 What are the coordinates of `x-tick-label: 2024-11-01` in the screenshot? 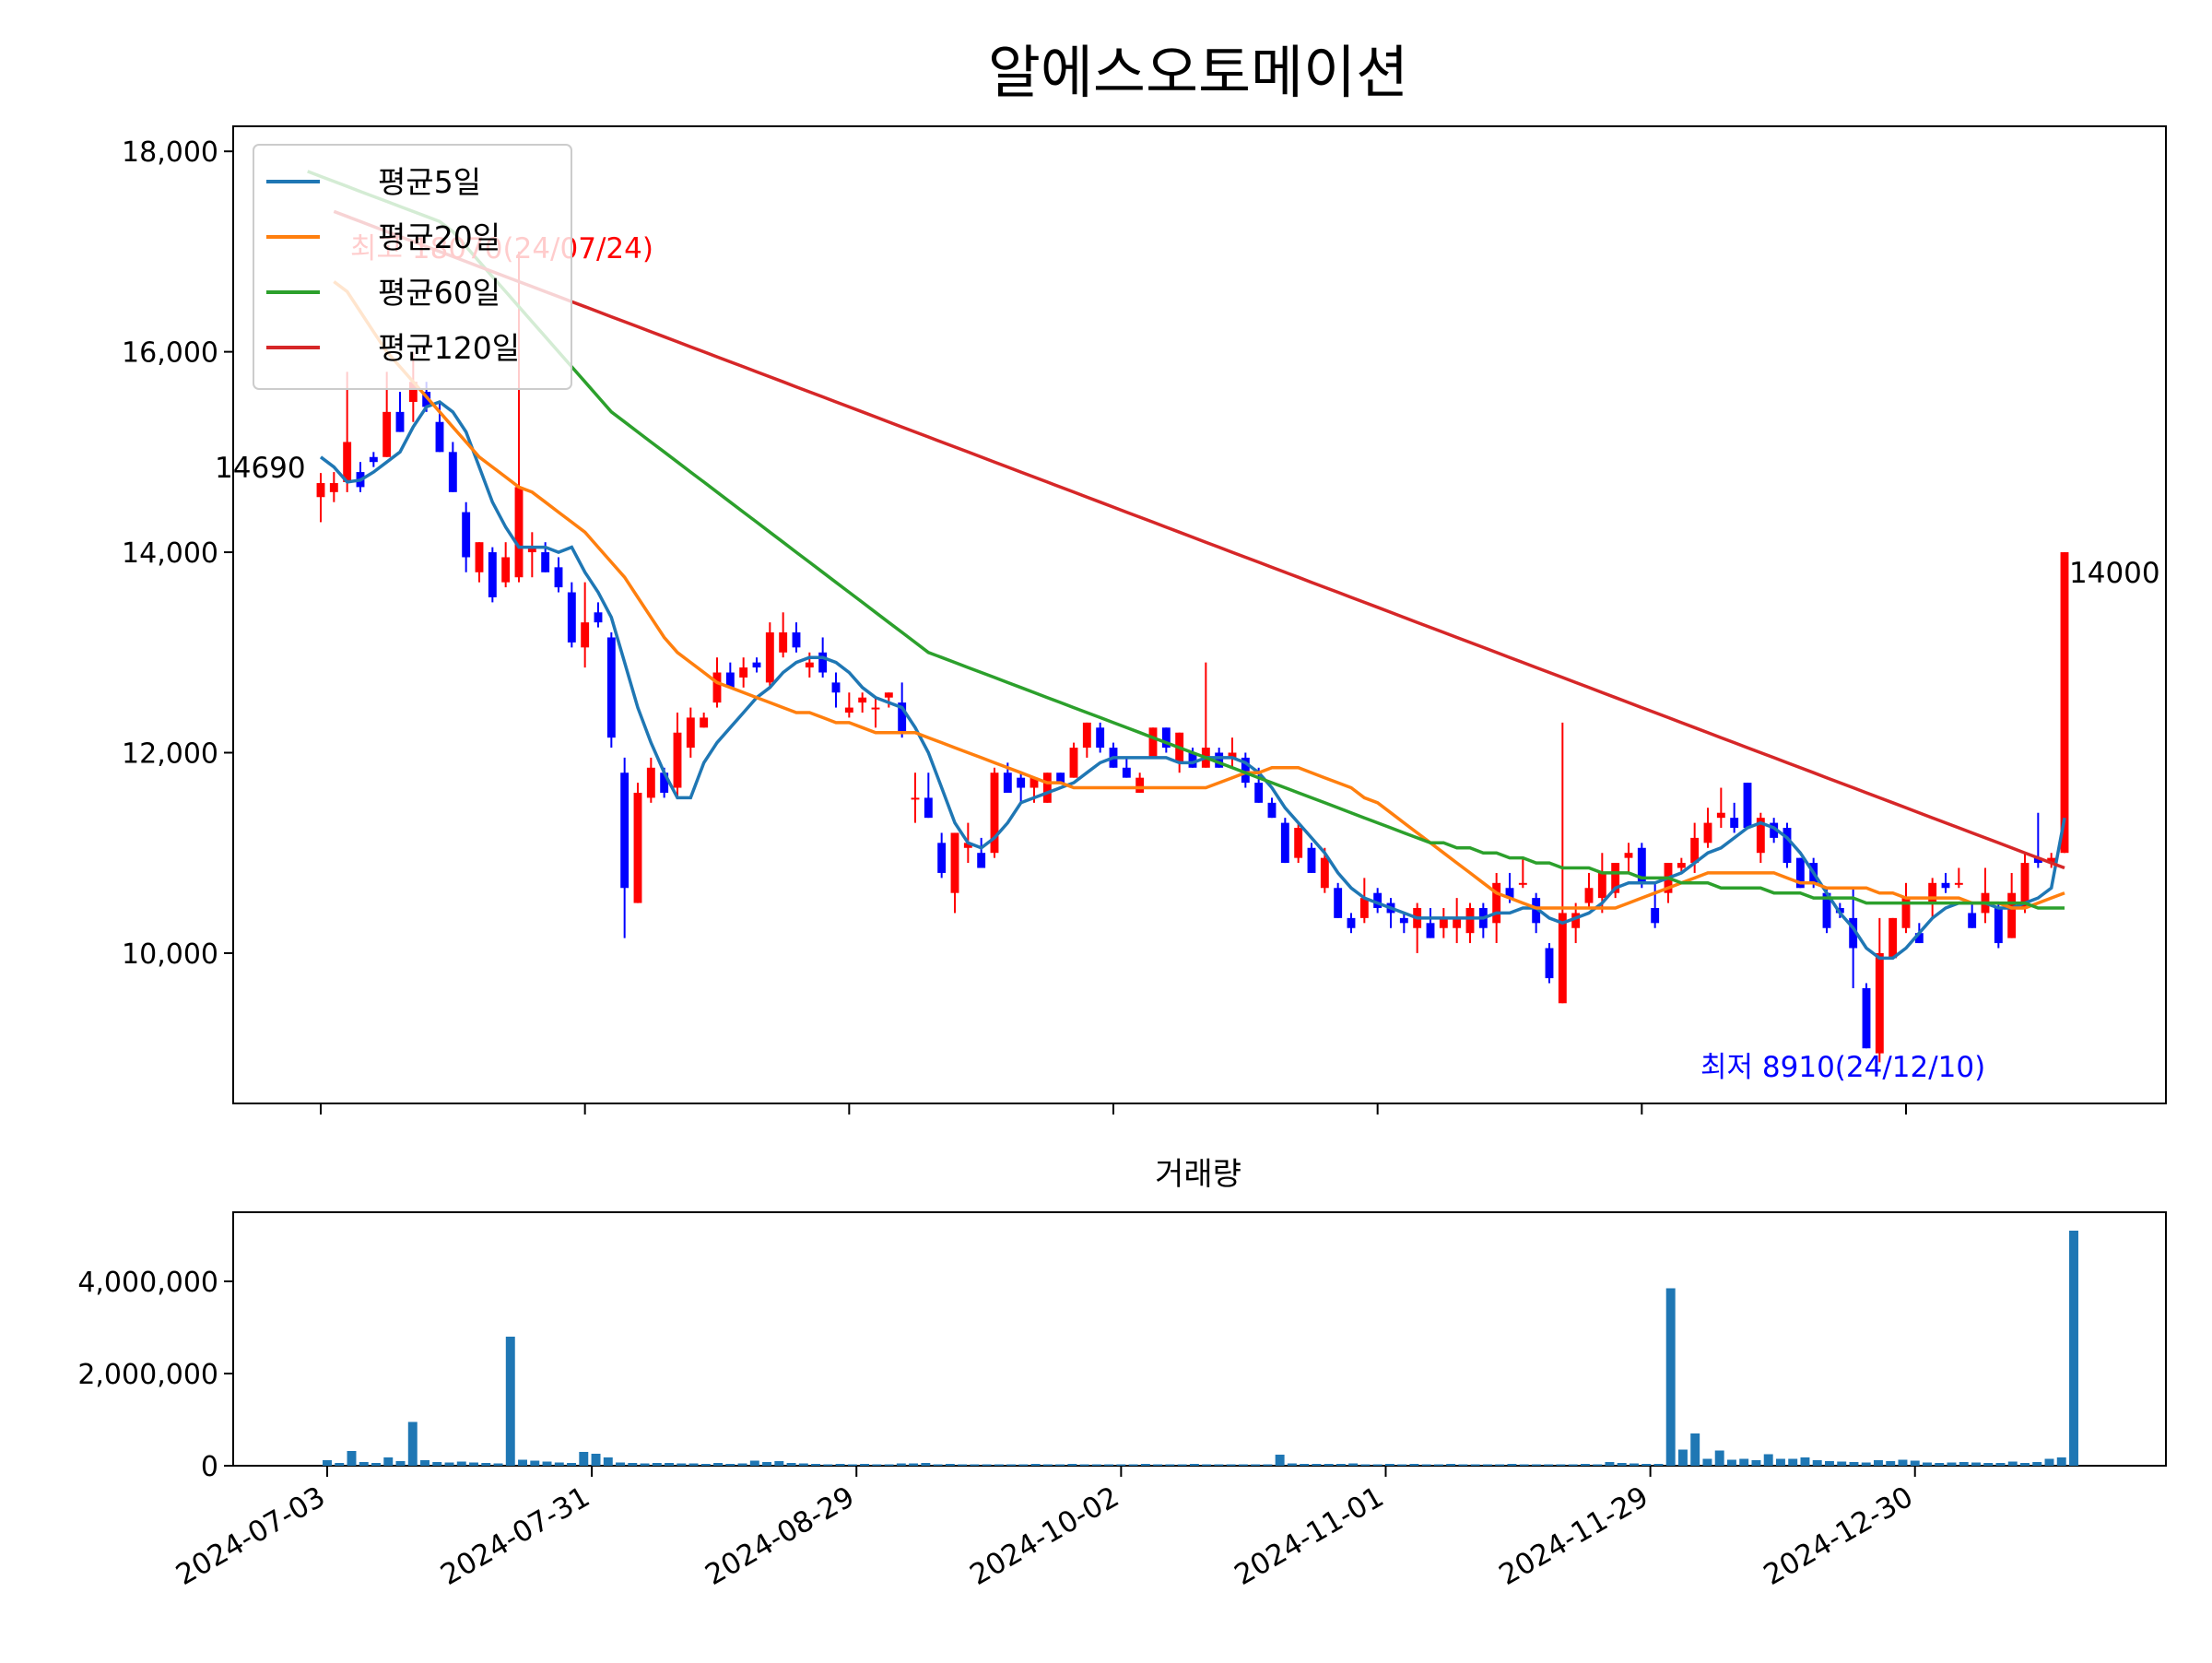 It's located at (1309, 1536).